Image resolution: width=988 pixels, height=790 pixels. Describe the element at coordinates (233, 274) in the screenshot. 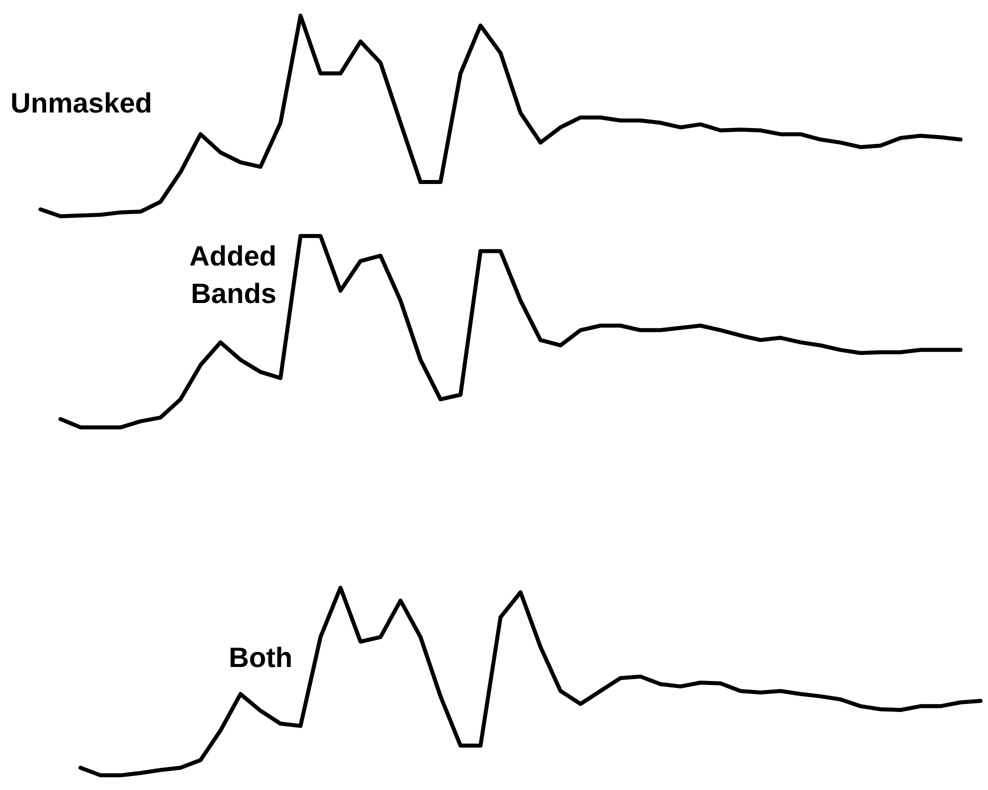

I see `series-label: Added Bands` at that location.